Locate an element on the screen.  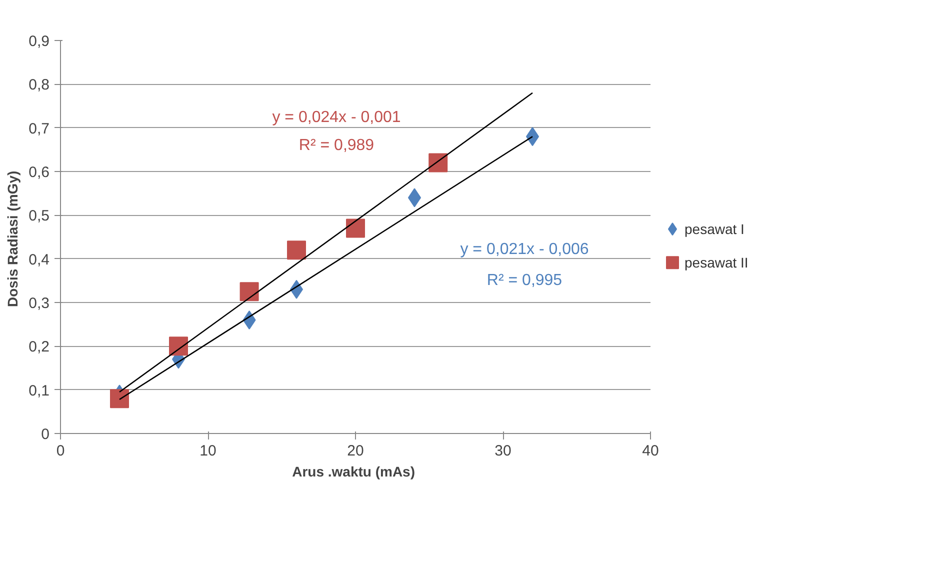
legend-label: pesawat II is located at coordinates (716, 262).